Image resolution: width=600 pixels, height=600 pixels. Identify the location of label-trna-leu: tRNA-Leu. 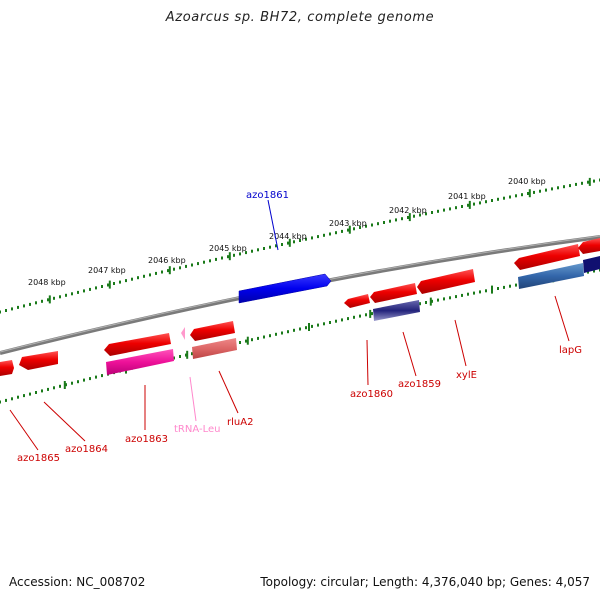
(197, 429).